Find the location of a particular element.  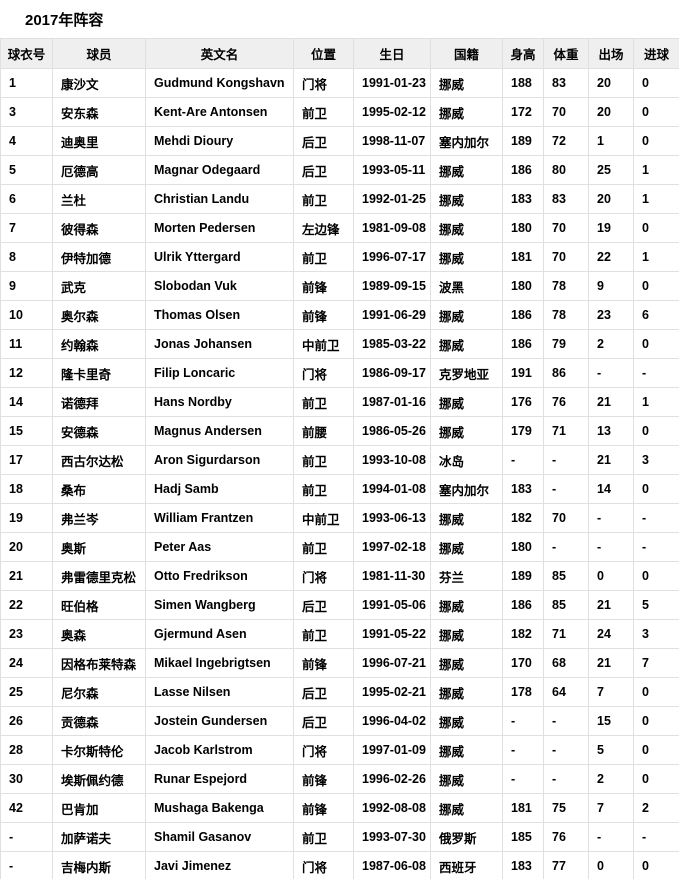

table-cell: 76 is located at coordinates (566, 402).